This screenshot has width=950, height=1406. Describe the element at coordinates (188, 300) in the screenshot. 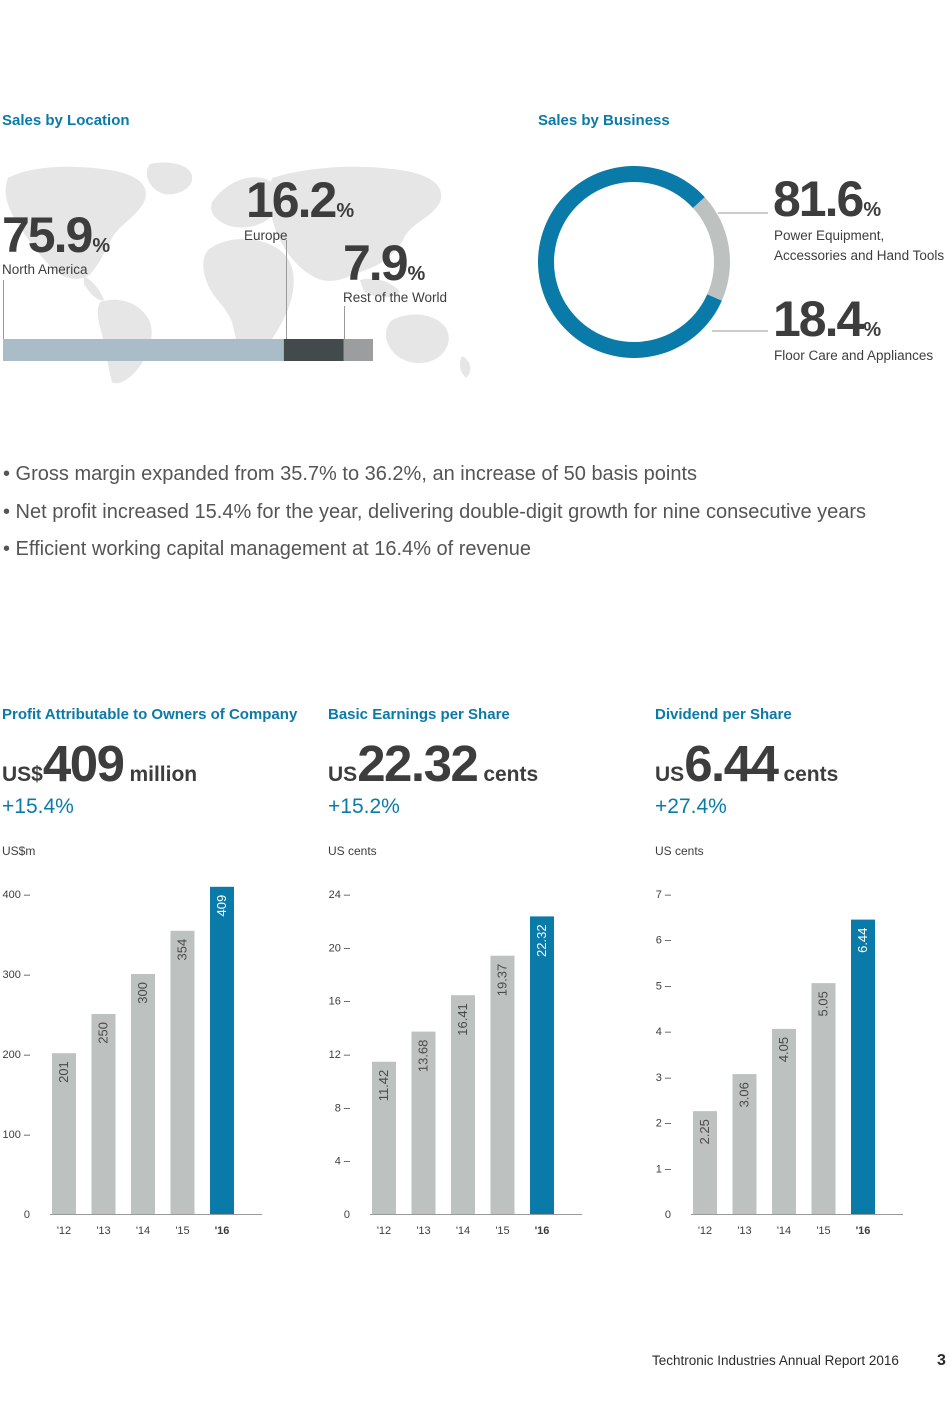

I see `location-stacked-bar` at that location.